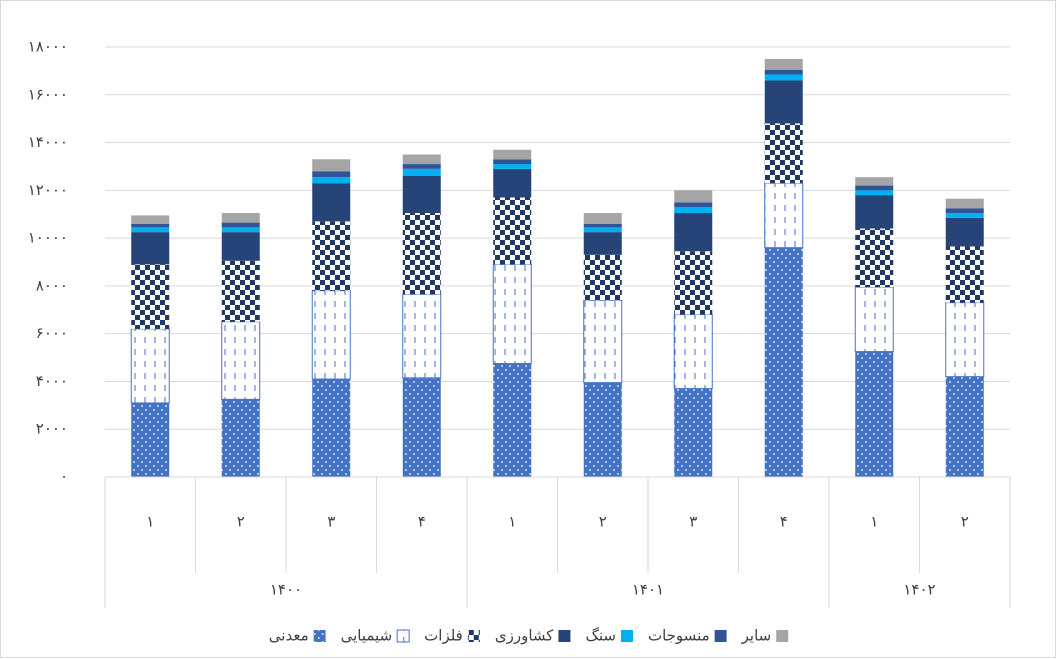  Describe the element at coordinates (52, 285) in the screenshot. I see `y-tick-label: ۸۰۰۰` at that location.